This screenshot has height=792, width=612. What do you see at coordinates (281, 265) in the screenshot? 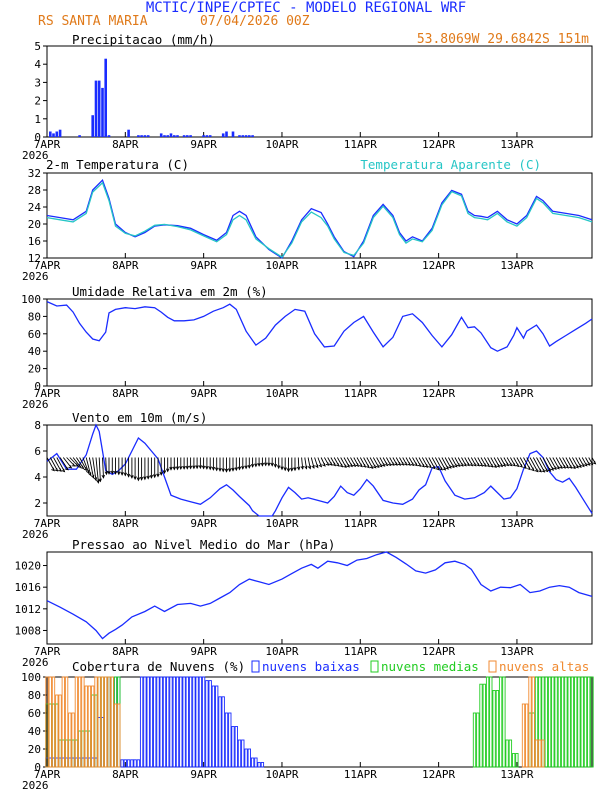
I see `x-tick-label-temperature: 10APR` at bounding box center [281, 265].